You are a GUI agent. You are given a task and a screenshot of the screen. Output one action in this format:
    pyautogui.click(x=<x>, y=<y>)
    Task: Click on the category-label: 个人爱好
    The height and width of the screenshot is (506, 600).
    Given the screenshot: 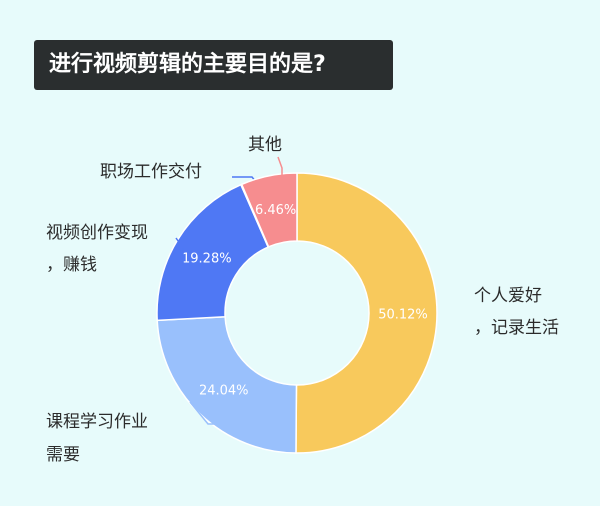 What is the action you would take?
    pyautogui.click(x=508, y=296)
    